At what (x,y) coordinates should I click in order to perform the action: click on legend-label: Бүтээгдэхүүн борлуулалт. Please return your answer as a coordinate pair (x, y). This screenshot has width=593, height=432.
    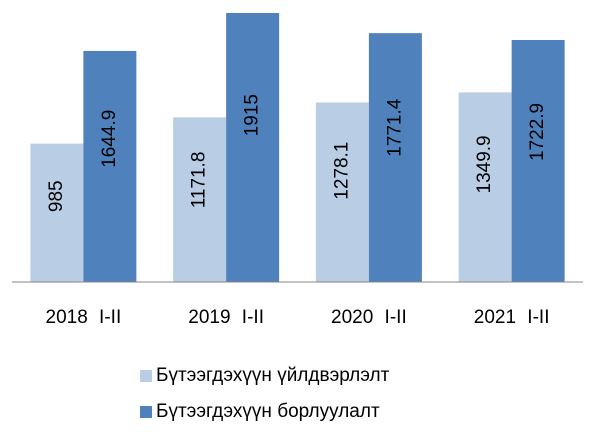
    Looking at the image, I should click on (268, 411).